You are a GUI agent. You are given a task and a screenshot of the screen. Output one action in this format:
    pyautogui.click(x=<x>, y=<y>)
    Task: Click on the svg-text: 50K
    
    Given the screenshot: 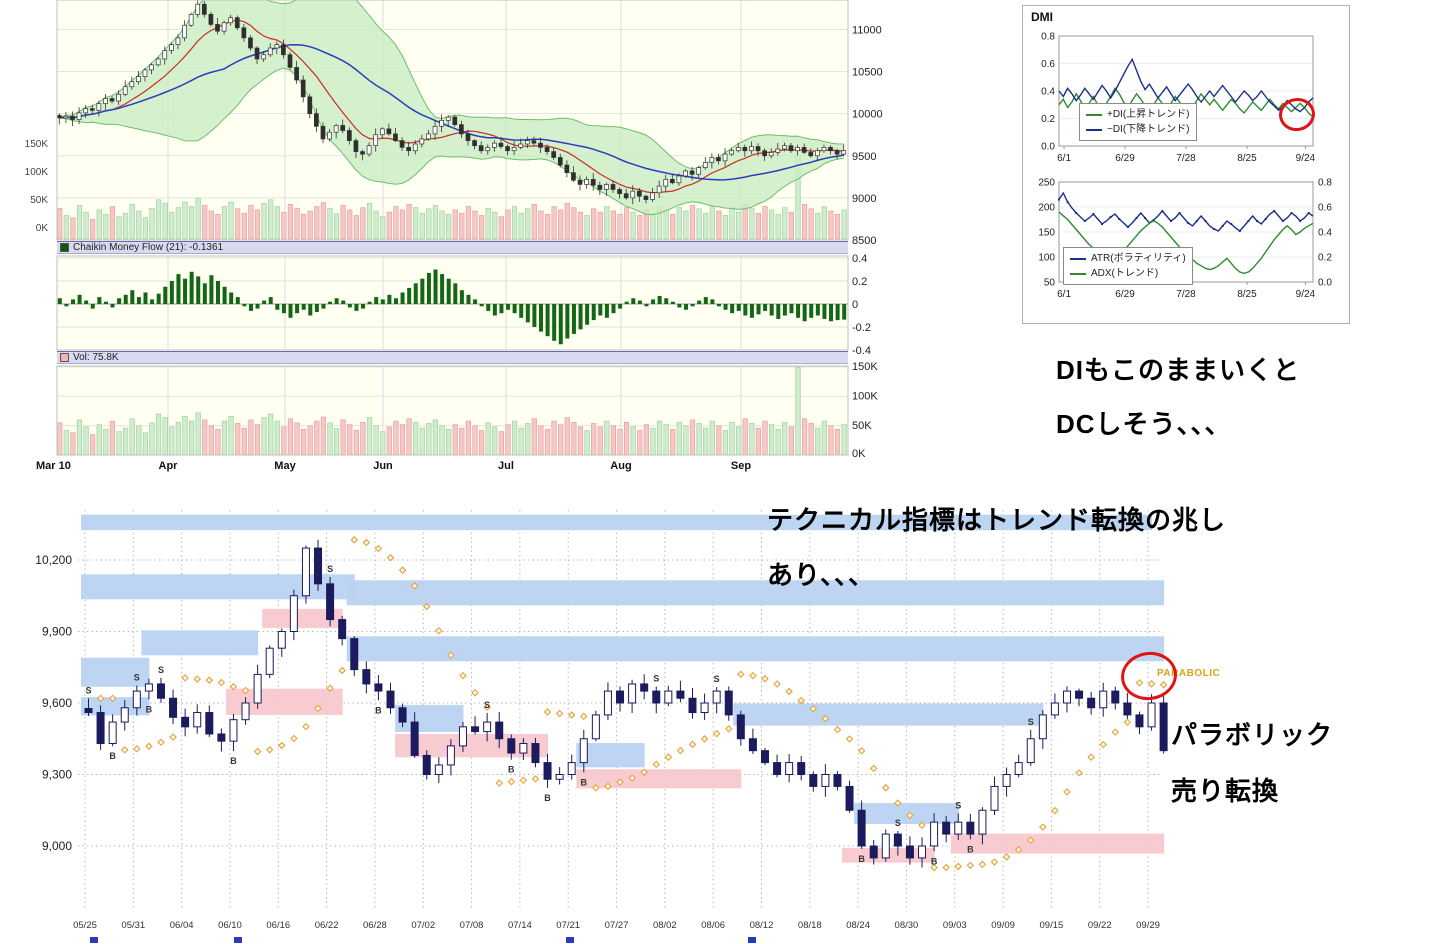 What is the action you would take?
    pyautogui.click(x=39, y=200)
    